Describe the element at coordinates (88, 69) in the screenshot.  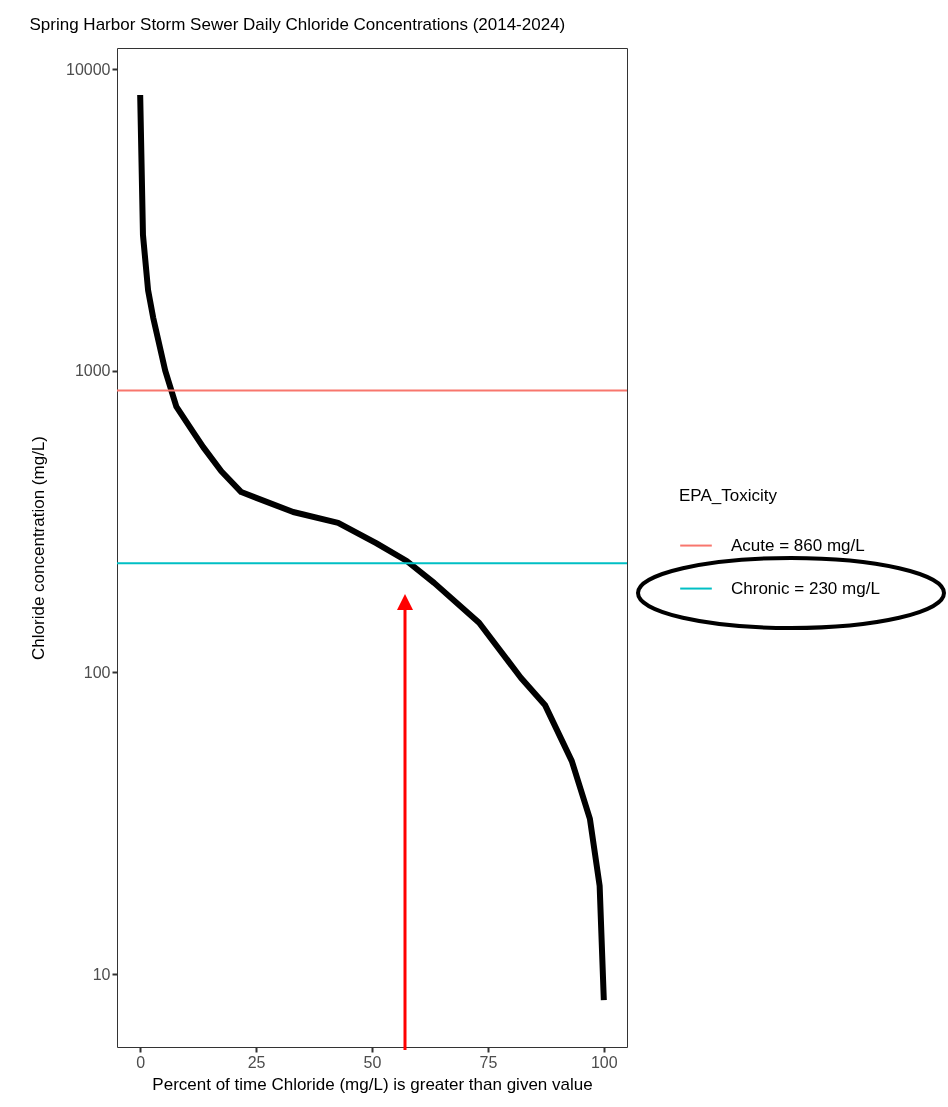
I see `y-tick-label: 10000` at that location.